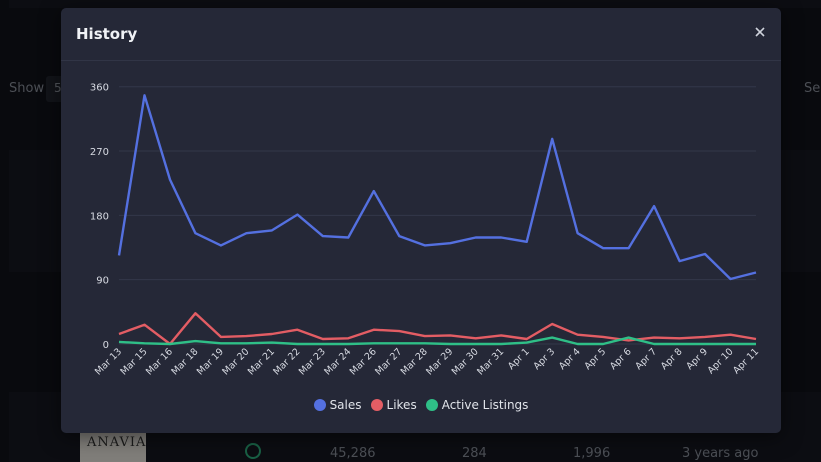 Image resolution: width=821 pixels, height=462 pixels. I want to click on x-tick-label: Mar 20, so click(235, 361).